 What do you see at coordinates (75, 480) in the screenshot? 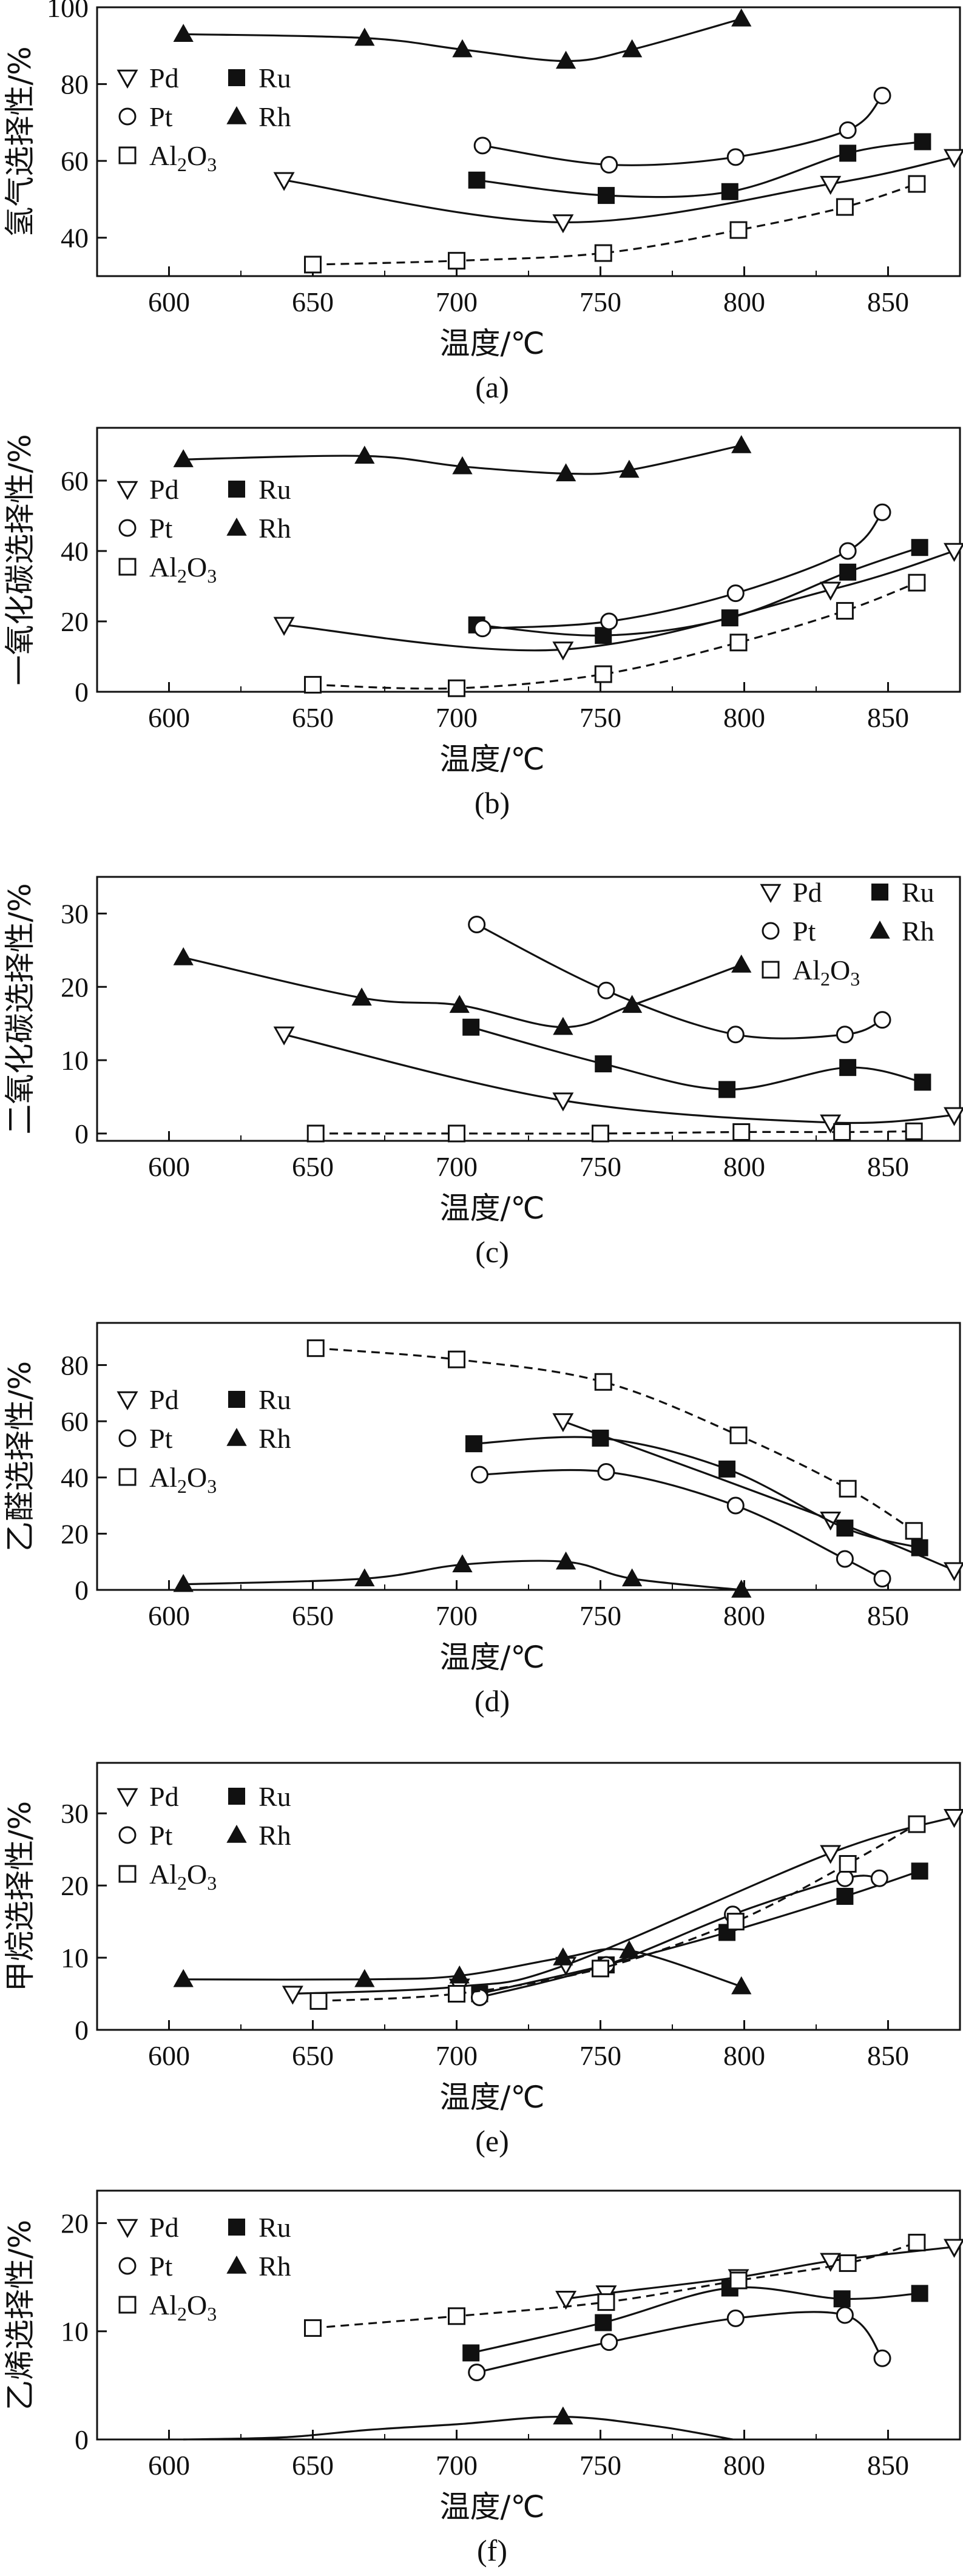
I see `y-tick-label: 60` at bounding box center [75, 480].